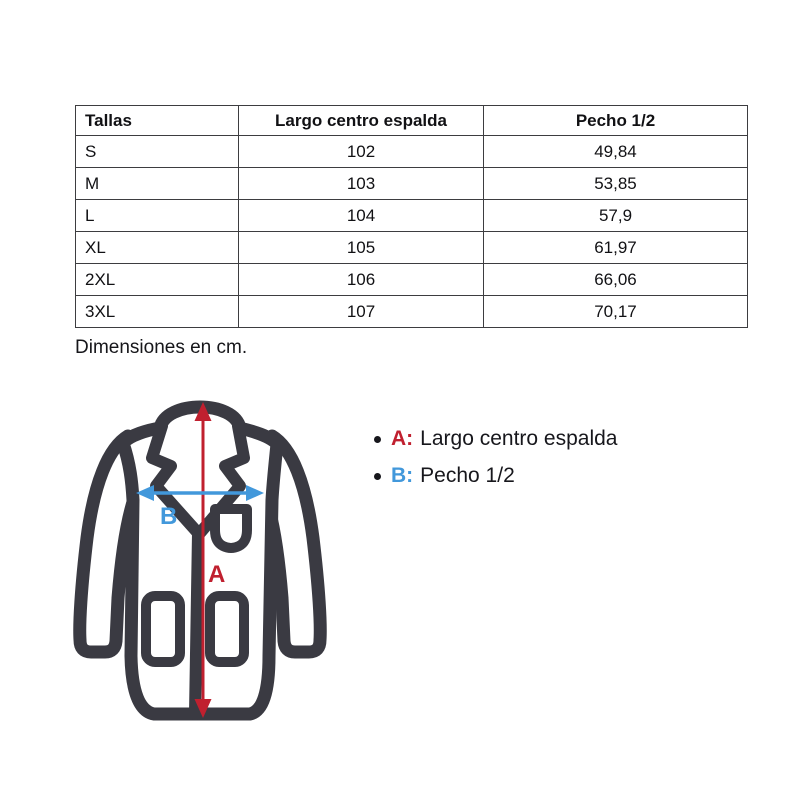 Image resolution: width=800 pixels, height=800 pixels. I want to click on pecho-cell: 70,17, so click(615, 311).